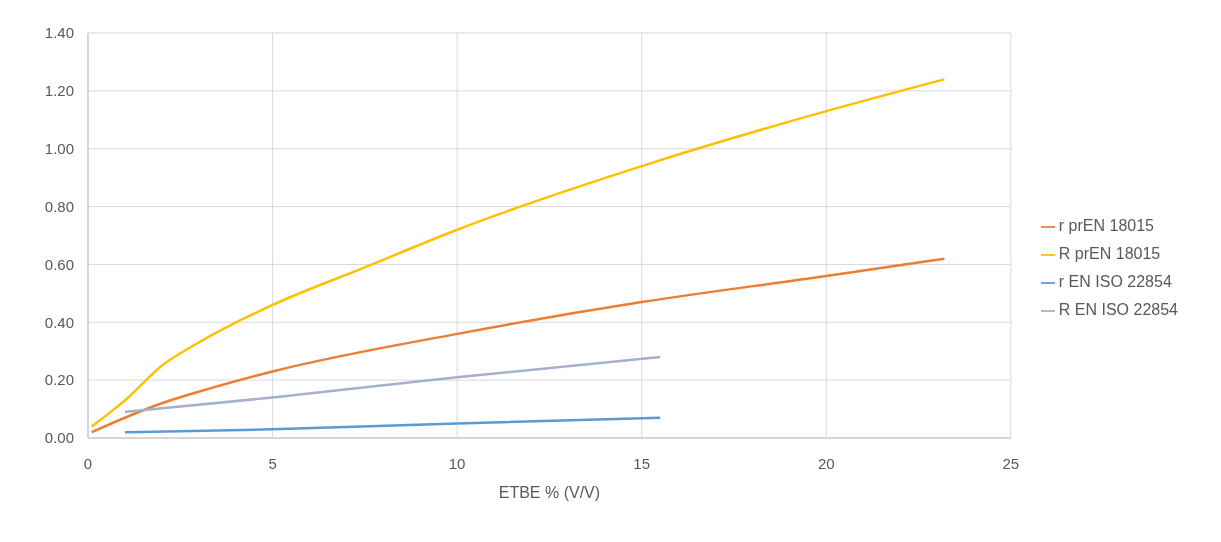 The width and height of the screenshot is (1221, 542). What do you see at coordinates (59, 206) in the screenshot?
I see `y-tick-label: 0.80` at bounding box center [59, 206].